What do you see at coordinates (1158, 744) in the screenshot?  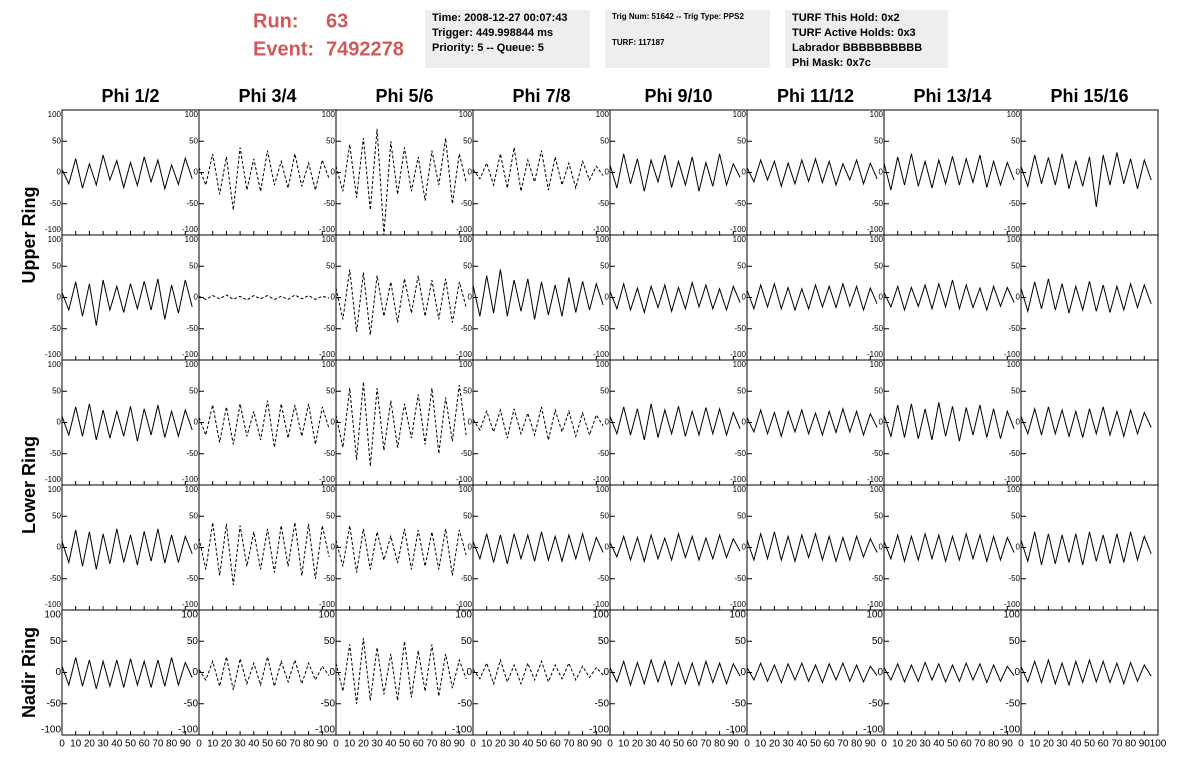 I see `x-tick-label: 100` at bounding box center [1158, 744].